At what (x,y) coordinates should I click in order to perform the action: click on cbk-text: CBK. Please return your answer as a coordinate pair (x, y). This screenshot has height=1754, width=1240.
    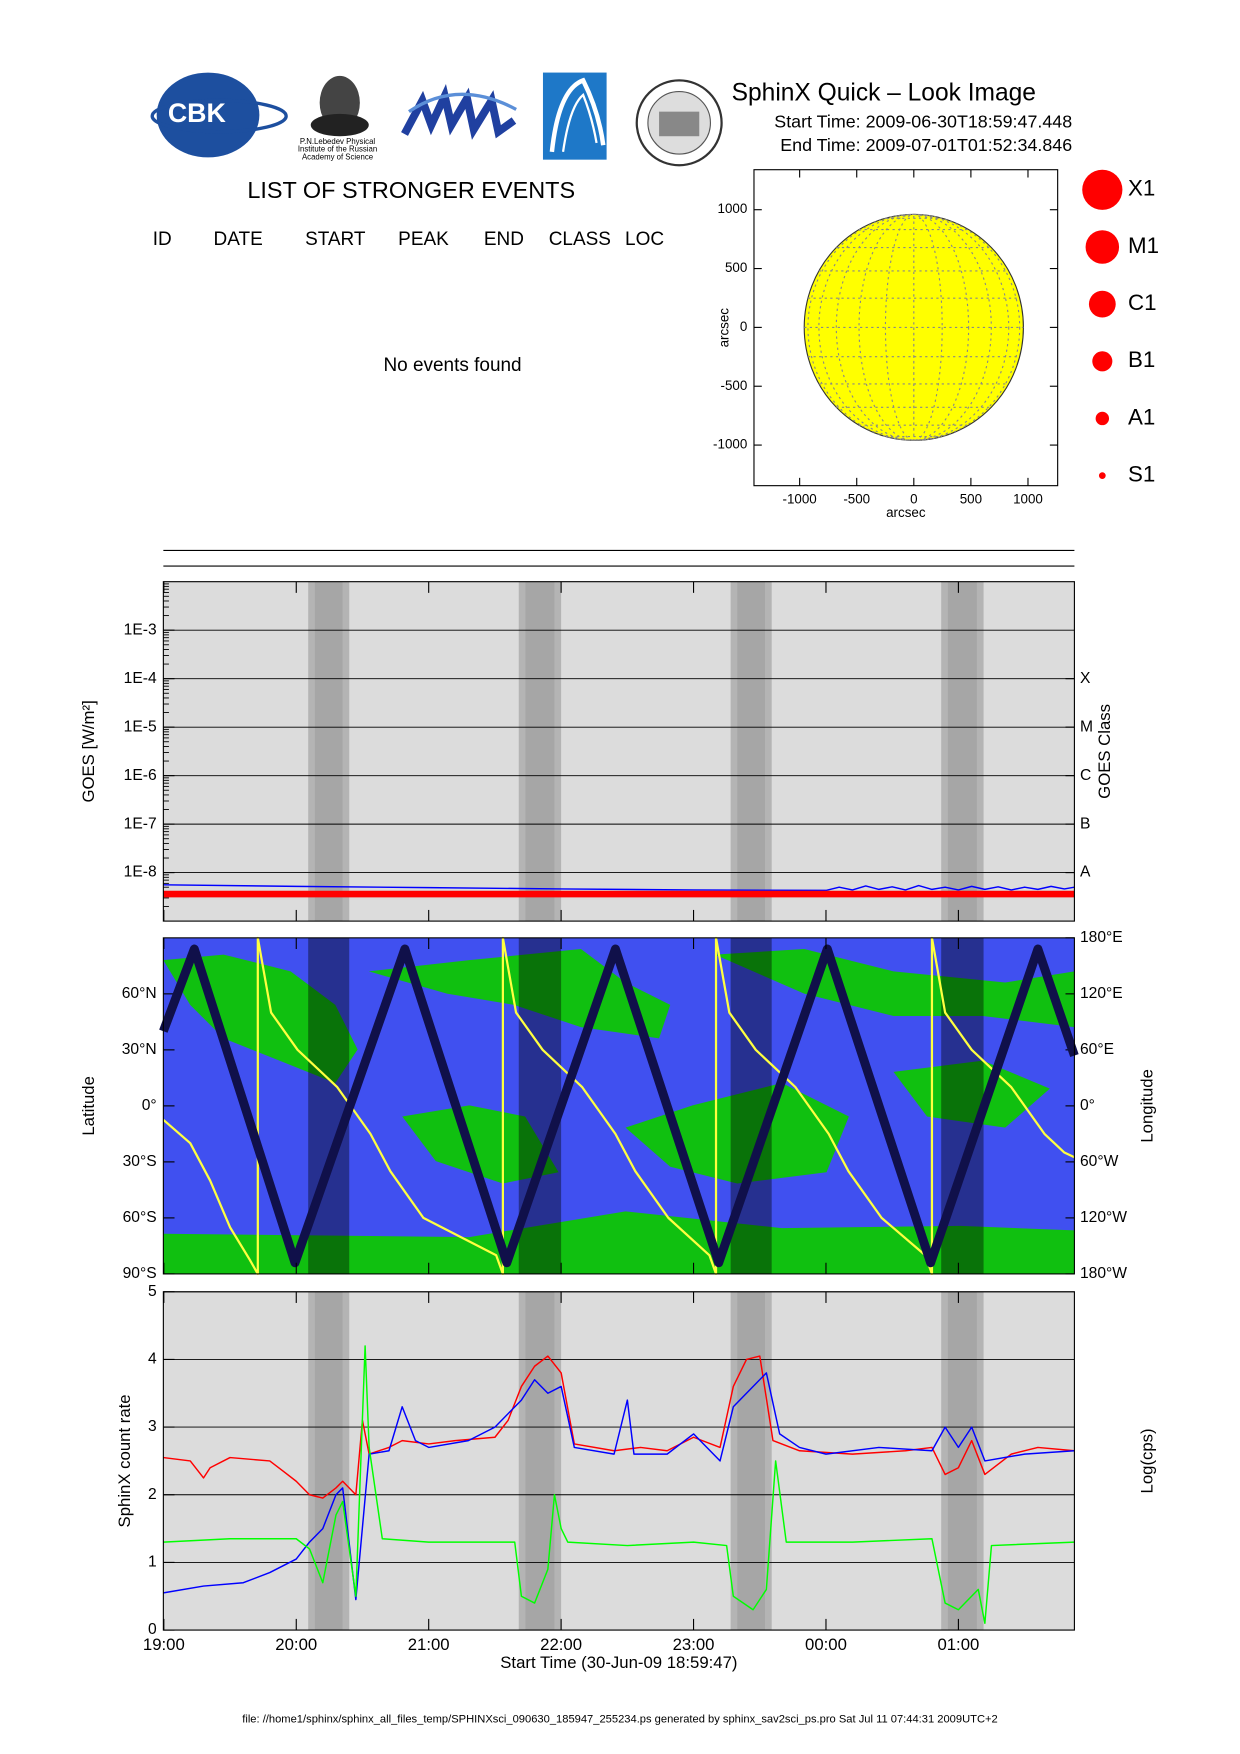
    Looking at the image, I should click on (197, 113).